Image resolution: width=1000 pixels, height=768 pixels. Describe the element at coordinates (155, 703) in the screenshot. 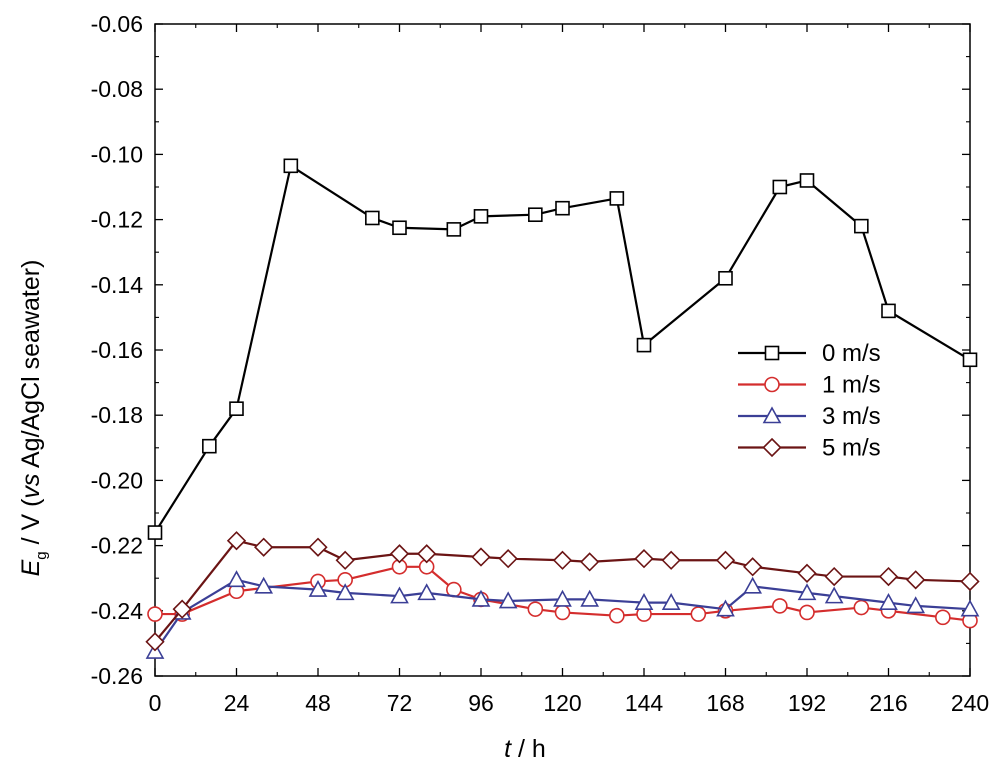

I see `x-tick-label: 0` at that location.